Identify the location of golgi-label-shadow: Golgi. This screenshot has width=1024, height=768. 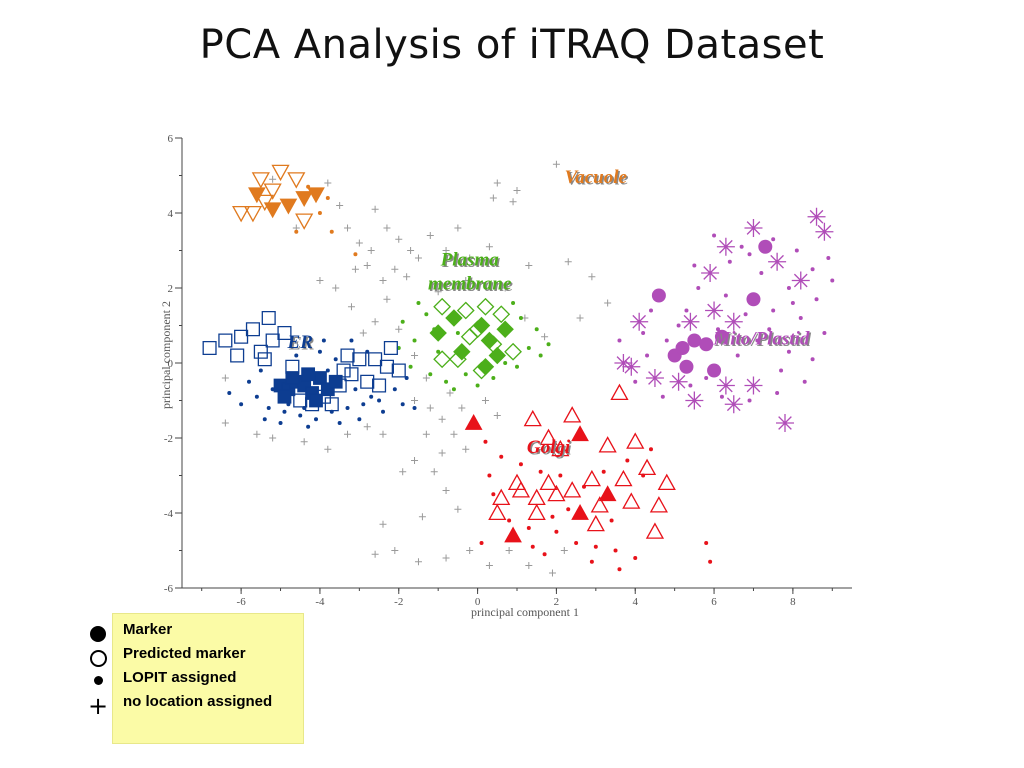
(550, 449).